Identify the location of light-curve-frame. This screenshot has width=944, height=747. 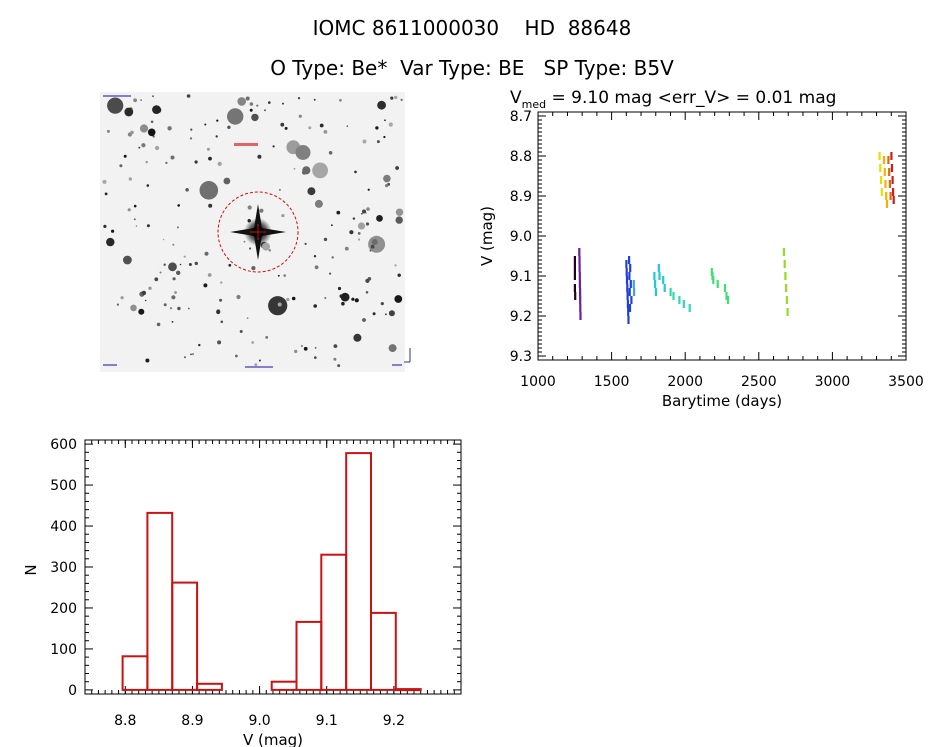
(722, 236).